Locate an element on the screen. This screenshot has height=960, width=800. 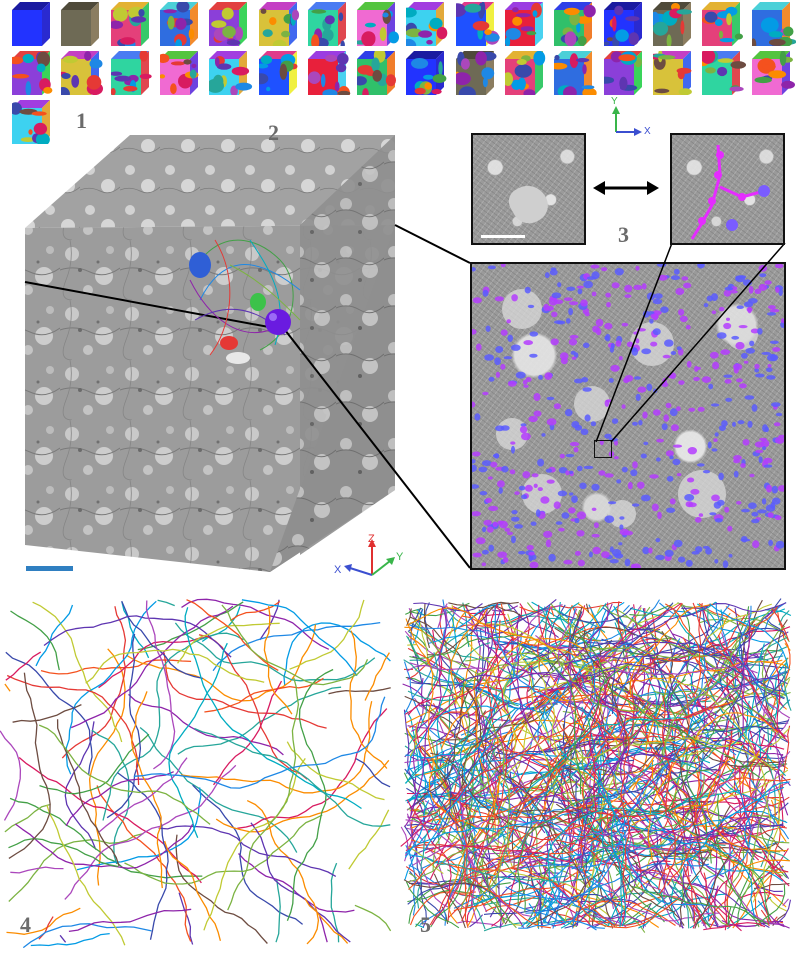
neuron-reconstruction is located at coordinates (245, 297).